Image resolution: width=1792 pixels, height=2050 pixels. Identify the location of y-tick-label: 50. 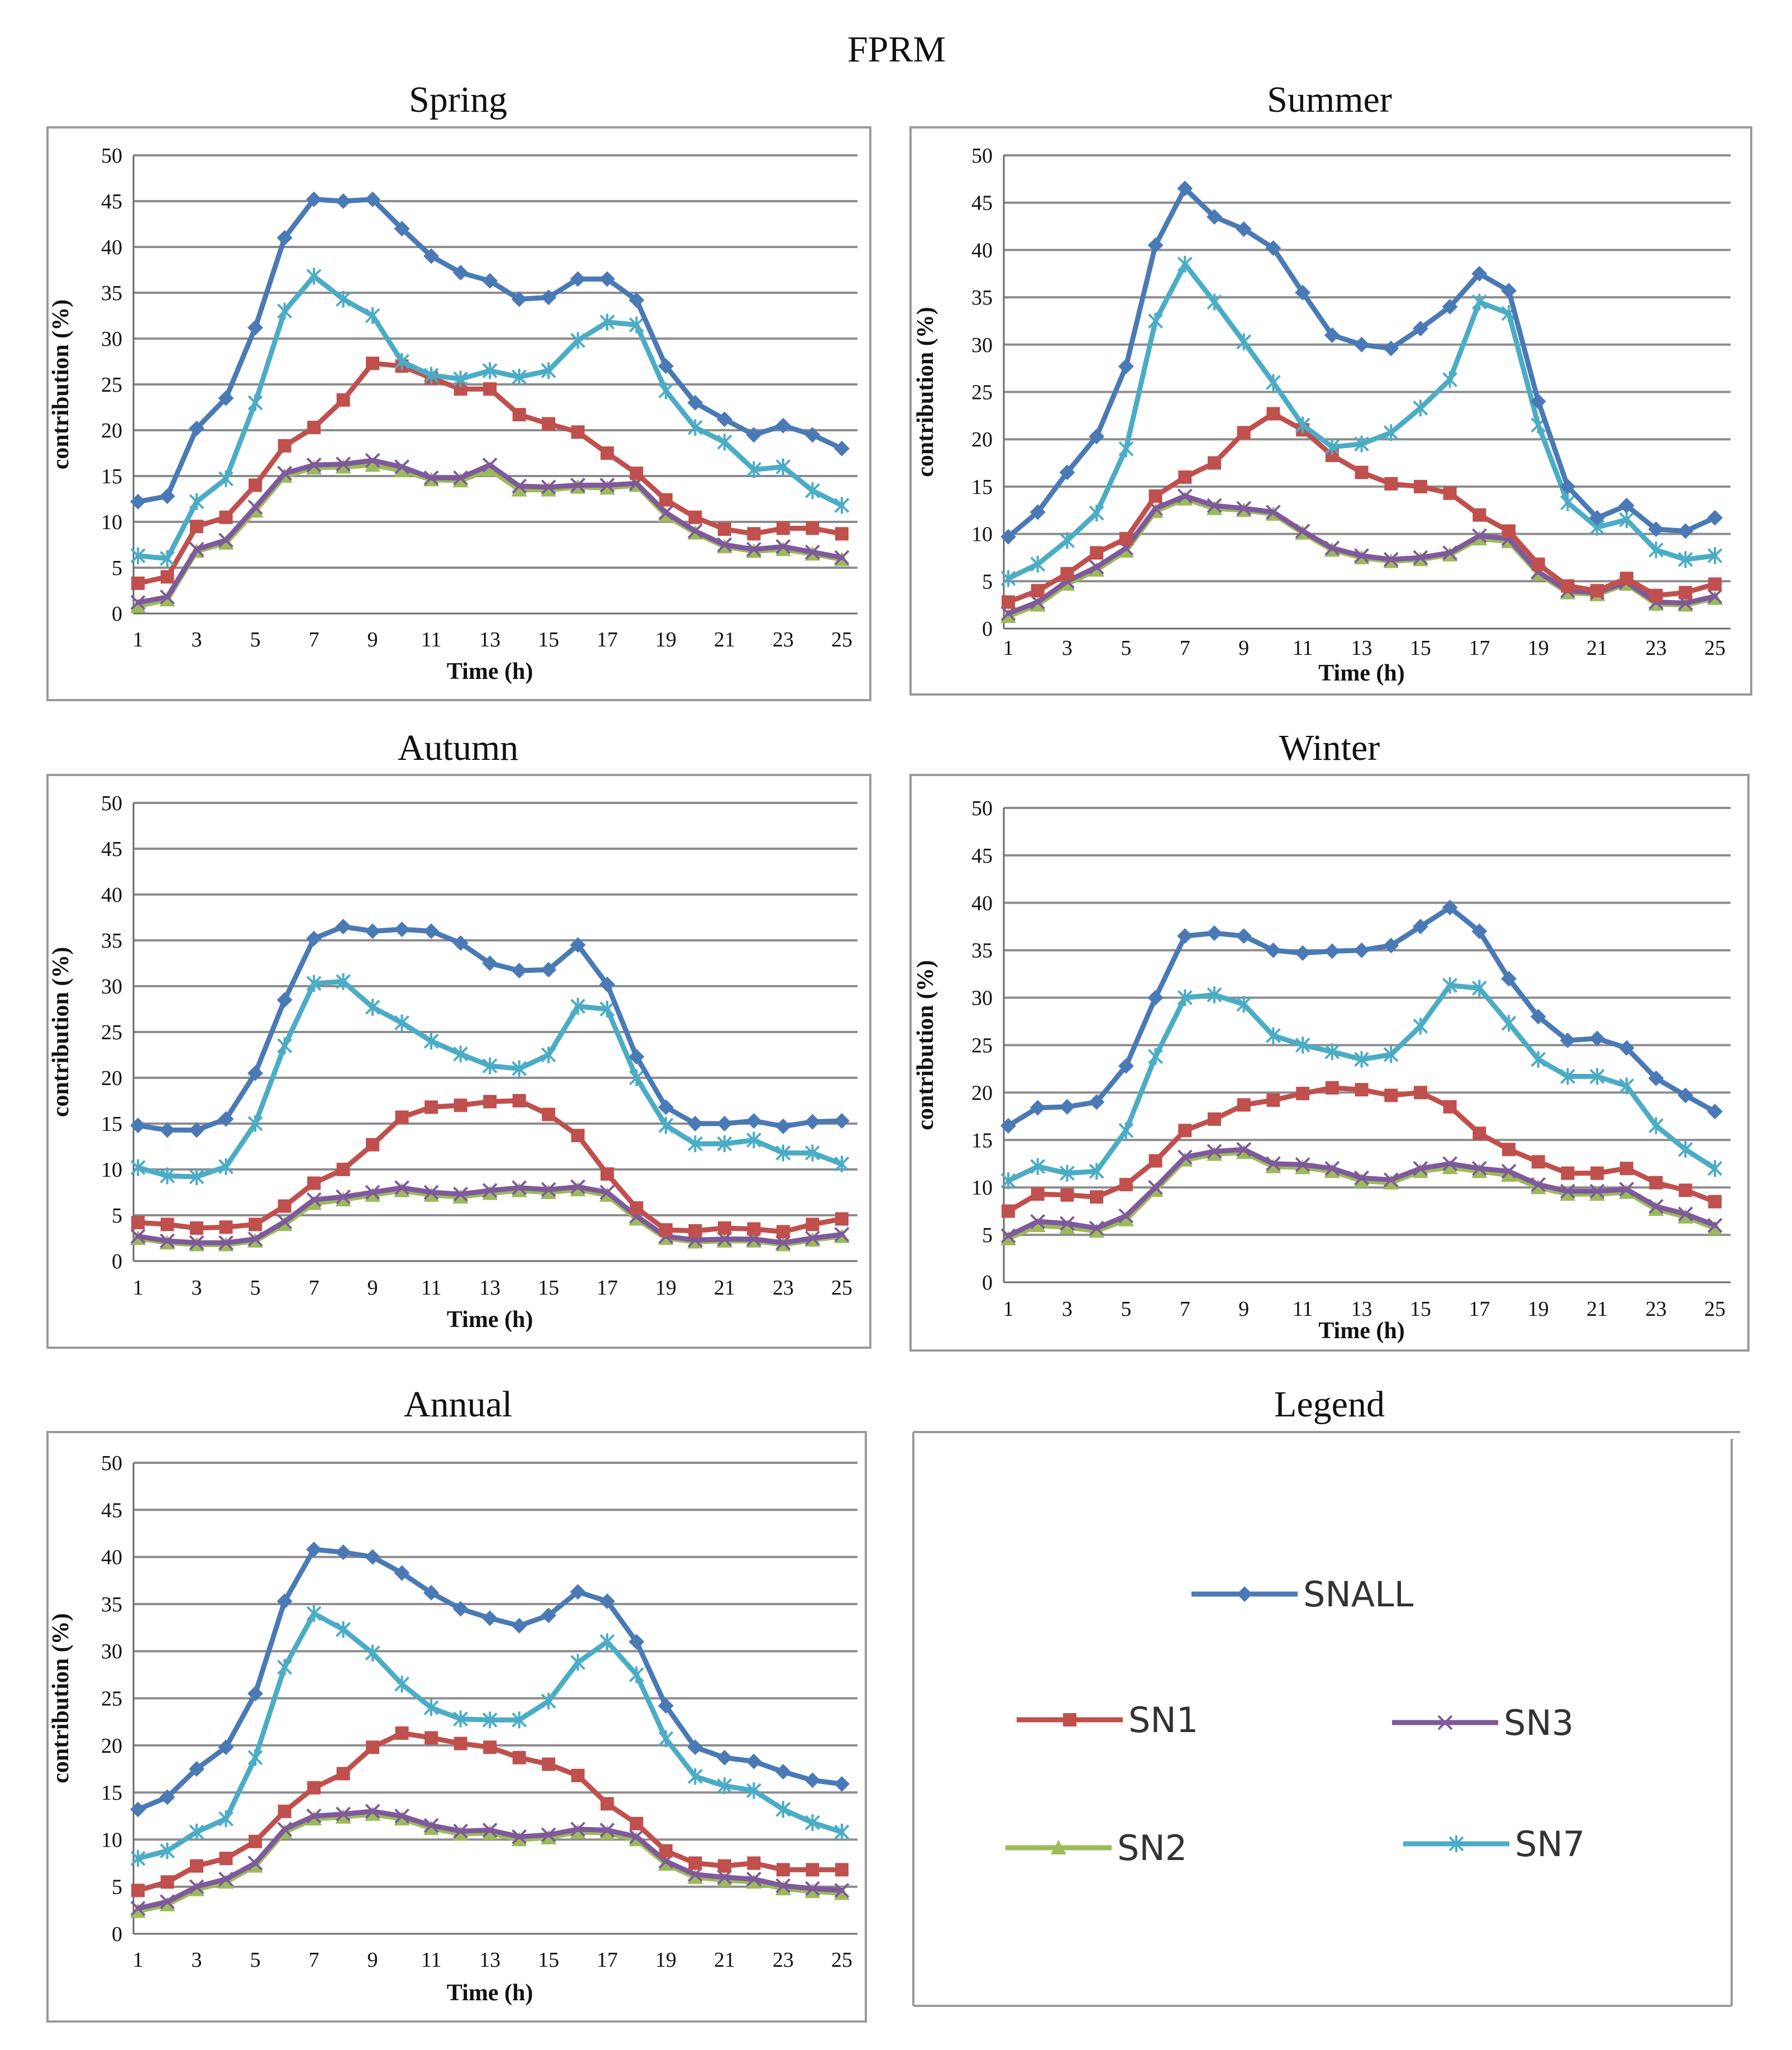
(982, 808).